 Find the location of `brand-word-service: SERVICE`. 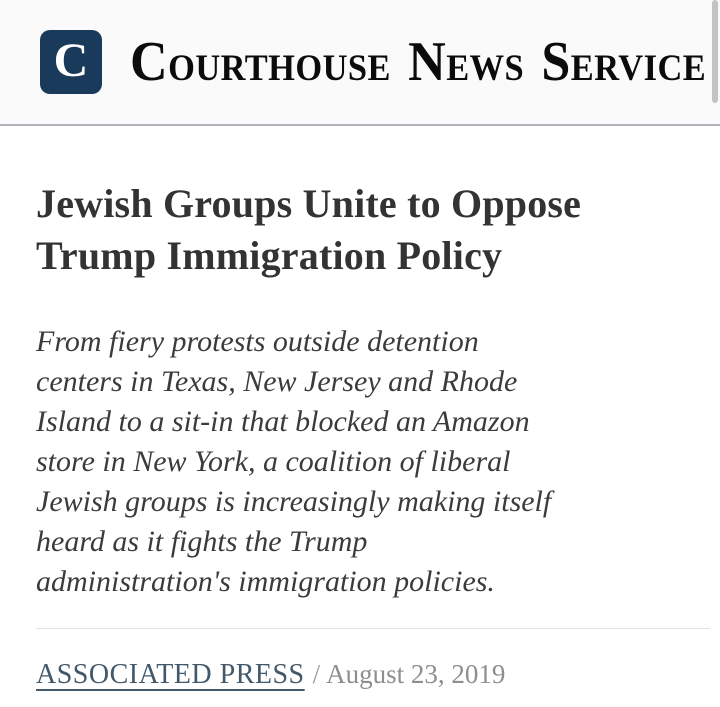

brand-word-service: SERVICE is located at coordinates (624, 62).